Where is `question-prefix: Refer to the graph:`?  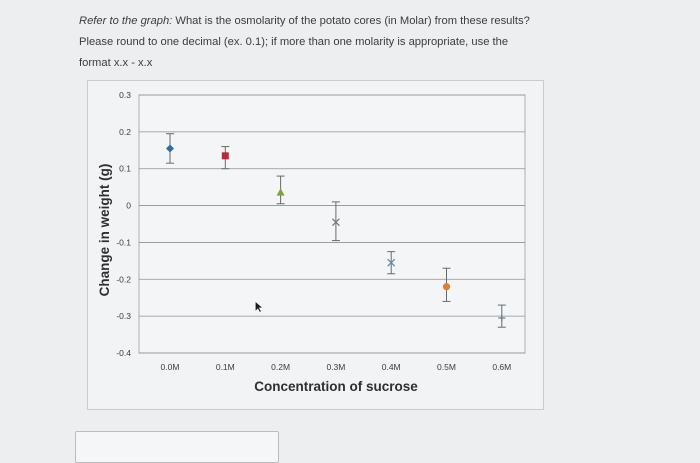 question-prefix: Refer to the graph: is located at coordinates (126, 21).